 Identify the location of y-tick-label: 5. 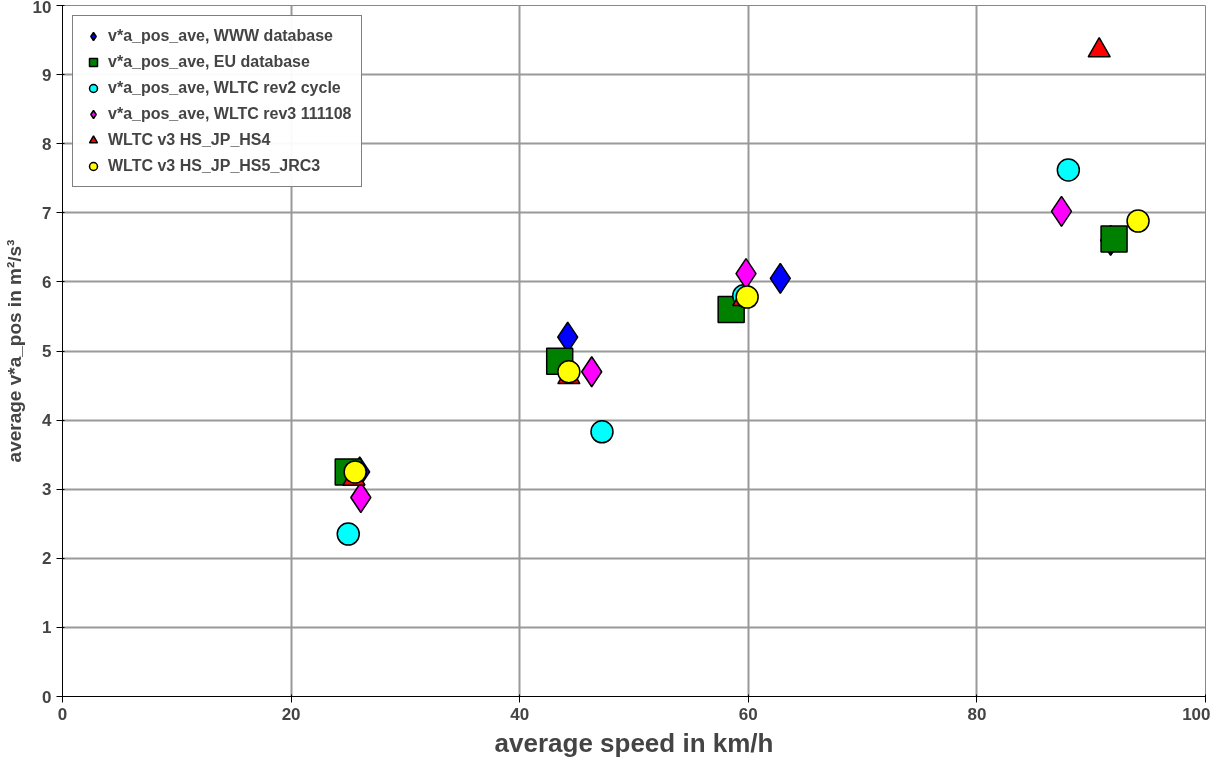
(47, 351).